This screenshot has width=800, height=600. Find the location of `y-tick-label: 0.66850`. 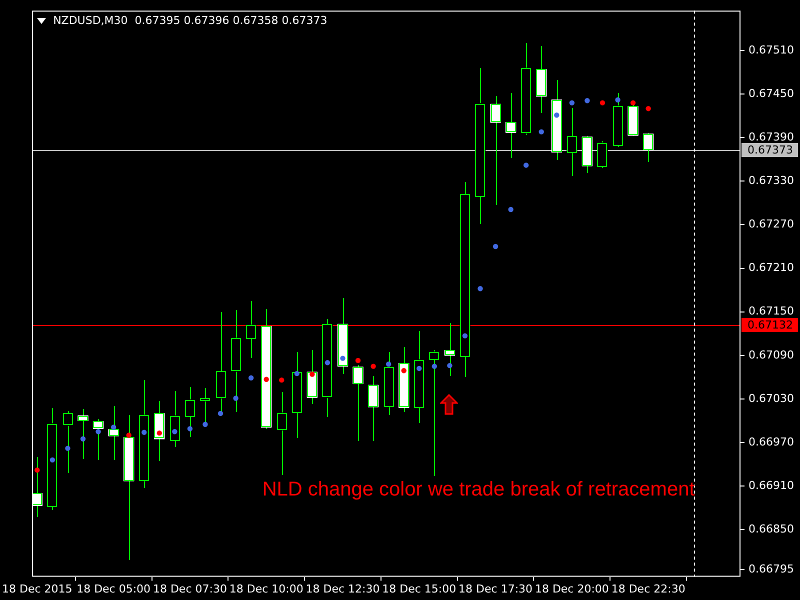

y-tick-label: 0.66850 is located at coordinates (771, 529).